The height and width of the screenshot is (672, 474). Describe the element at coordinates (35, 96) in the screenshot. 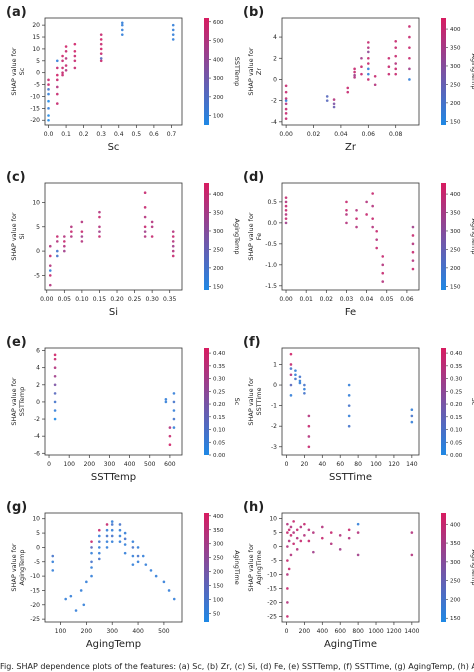

I see `y-tick-label: -10` at that location.